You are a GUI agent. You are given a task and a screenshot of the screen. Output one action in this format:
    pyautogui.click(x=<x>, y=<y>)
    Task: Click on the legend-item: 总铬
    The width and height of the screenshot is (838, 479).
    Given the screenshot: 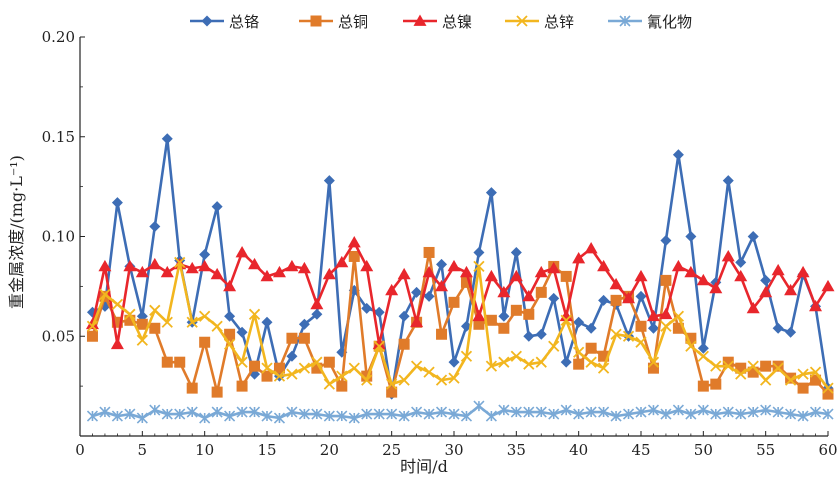 What is the action you would take?
    pyautogui.click(x=224, y=22)
    